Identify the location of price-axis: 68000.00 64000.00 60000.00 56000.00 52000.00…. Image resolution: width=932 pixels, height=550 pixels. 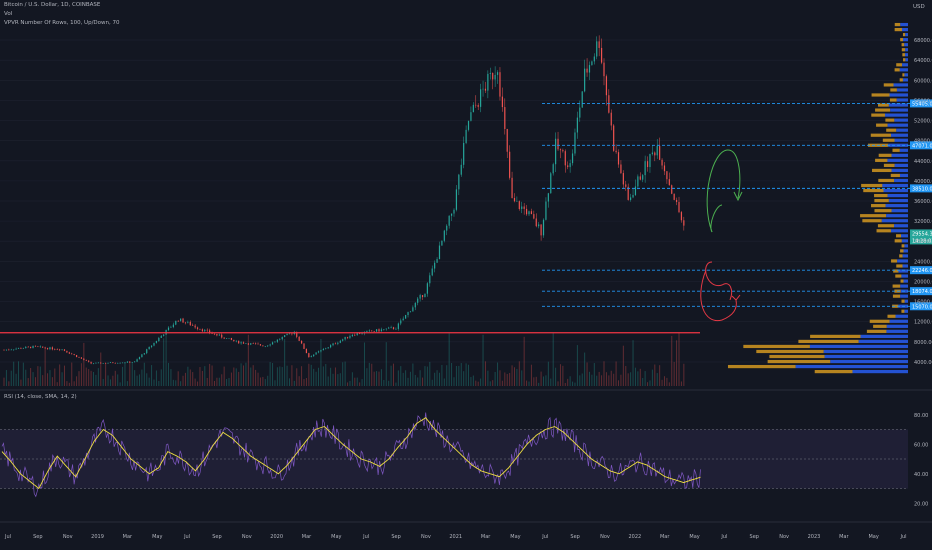
(923, 202).